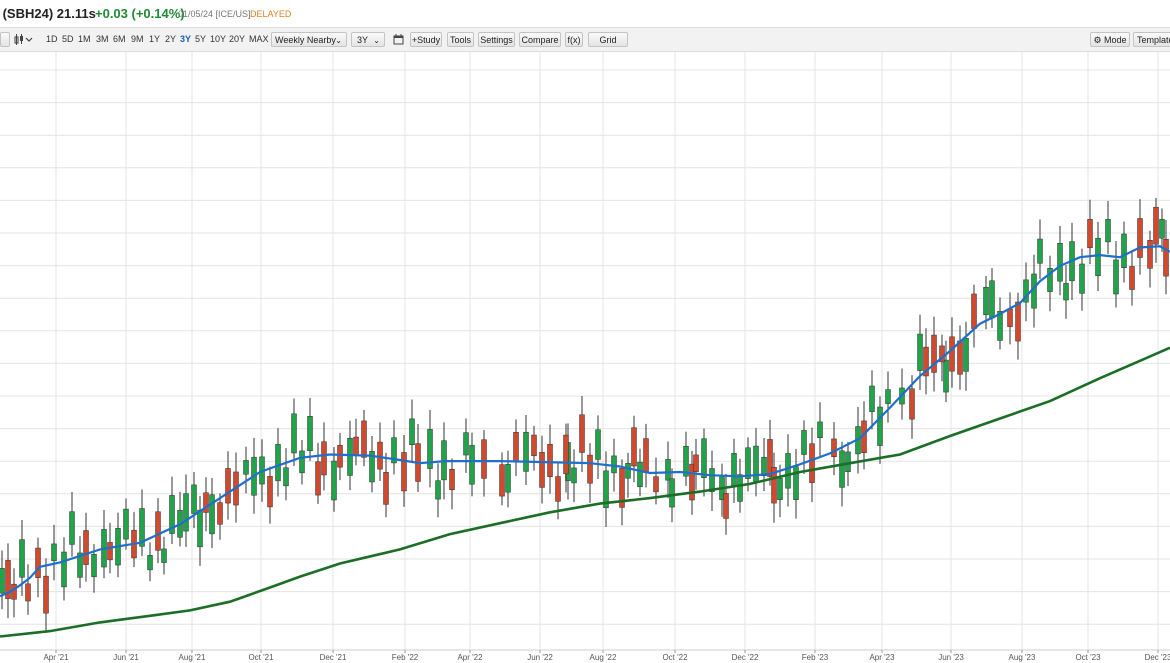  Describe the element at coordinates (261, 657) in the screenshot. I see `x-tick-label: Oct '21` at that location.